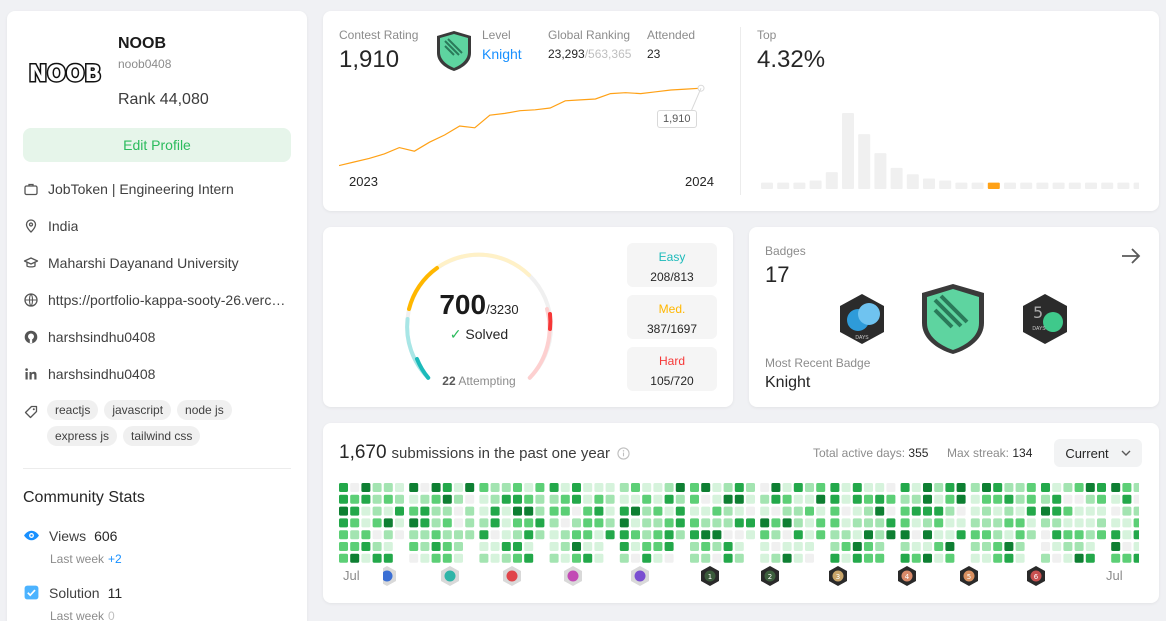 The image size is (1166, 621). I want to click on month-badge-number: 5, so click(969, 577).